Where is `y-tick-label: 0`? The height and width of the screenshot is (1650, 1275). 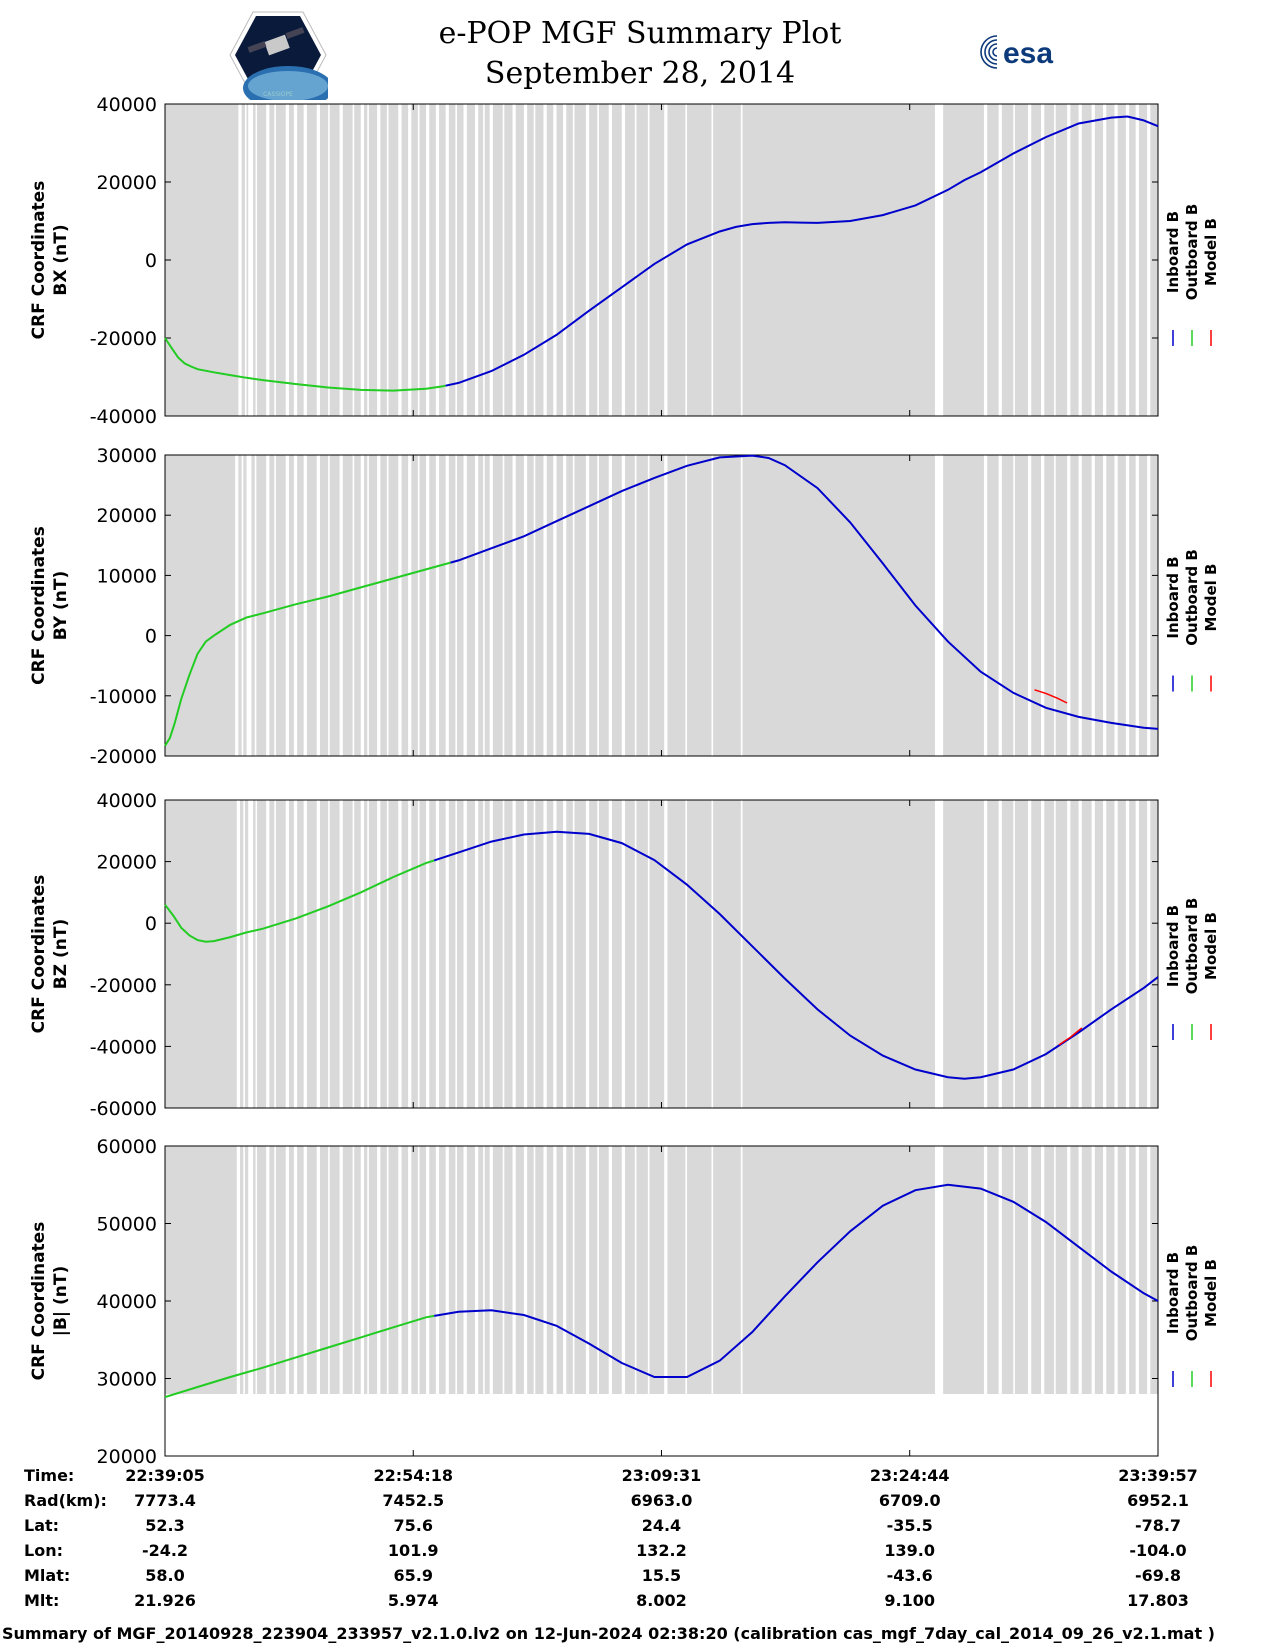 y-tick-label: 0 is located at coordinates (151, 637).